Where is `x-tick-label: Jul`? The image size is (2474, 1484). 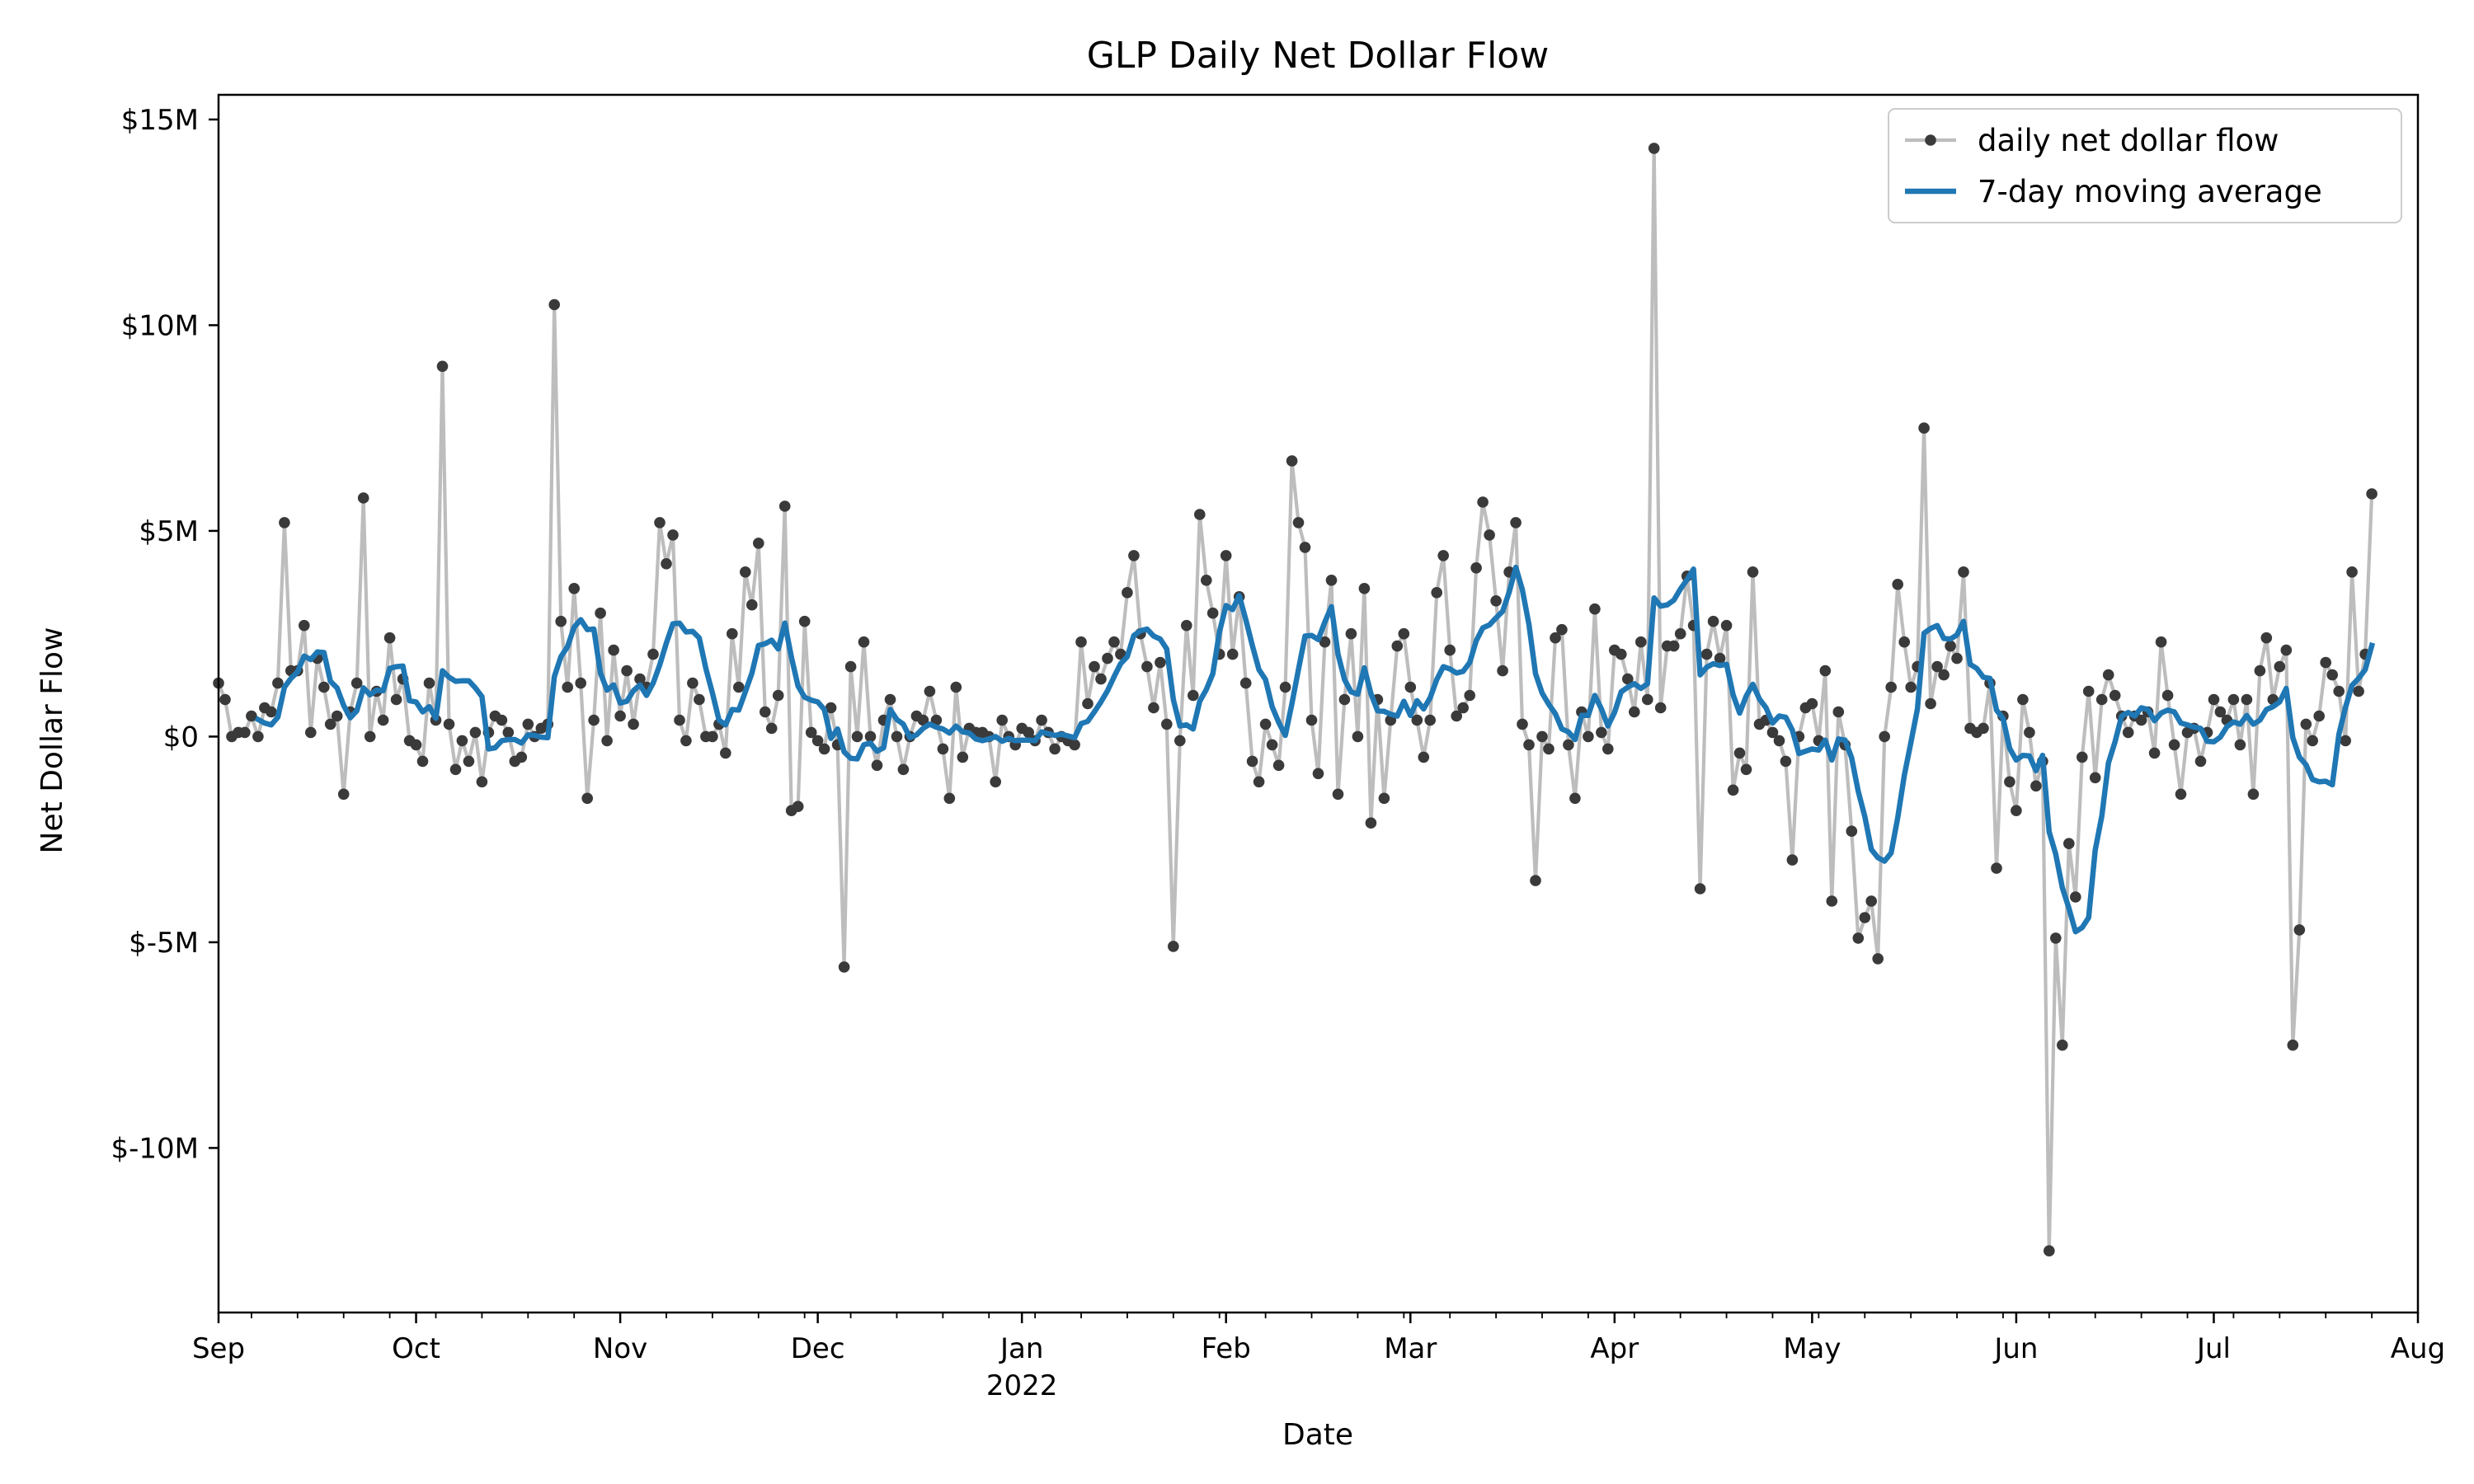 x-tick-label: Jul is located at coordinates (2213, 1348).